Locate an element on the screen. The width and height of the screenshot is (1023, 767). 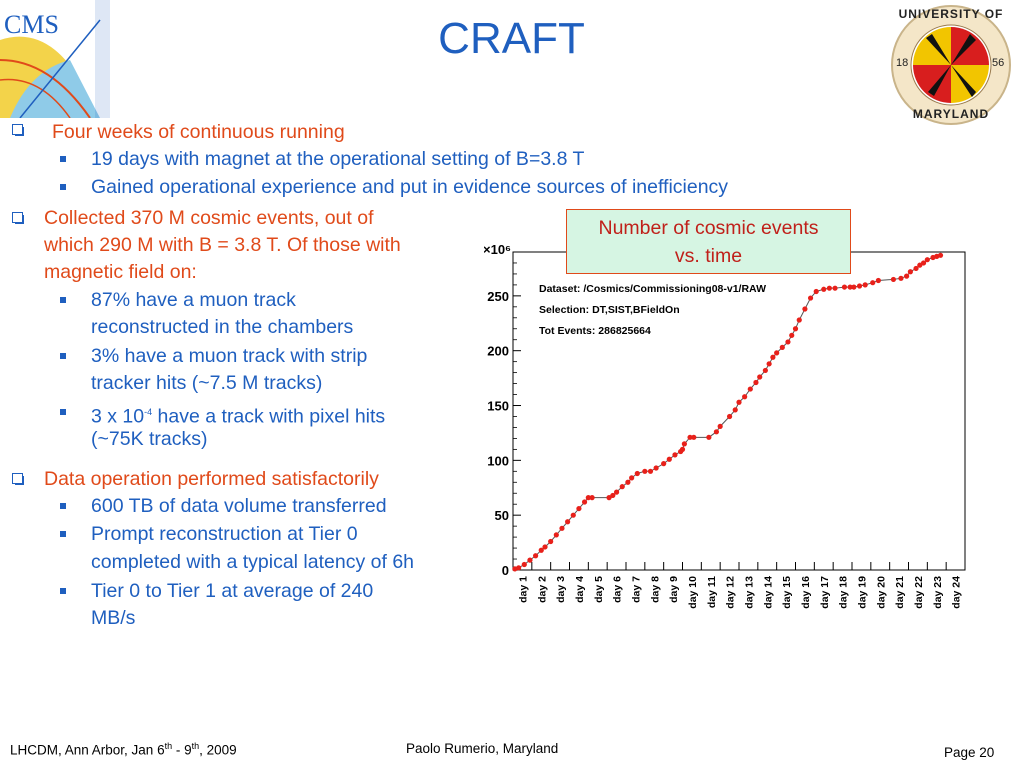
bullet-3: Data operation performed satisfactorily is located at coordinates (211, 479).